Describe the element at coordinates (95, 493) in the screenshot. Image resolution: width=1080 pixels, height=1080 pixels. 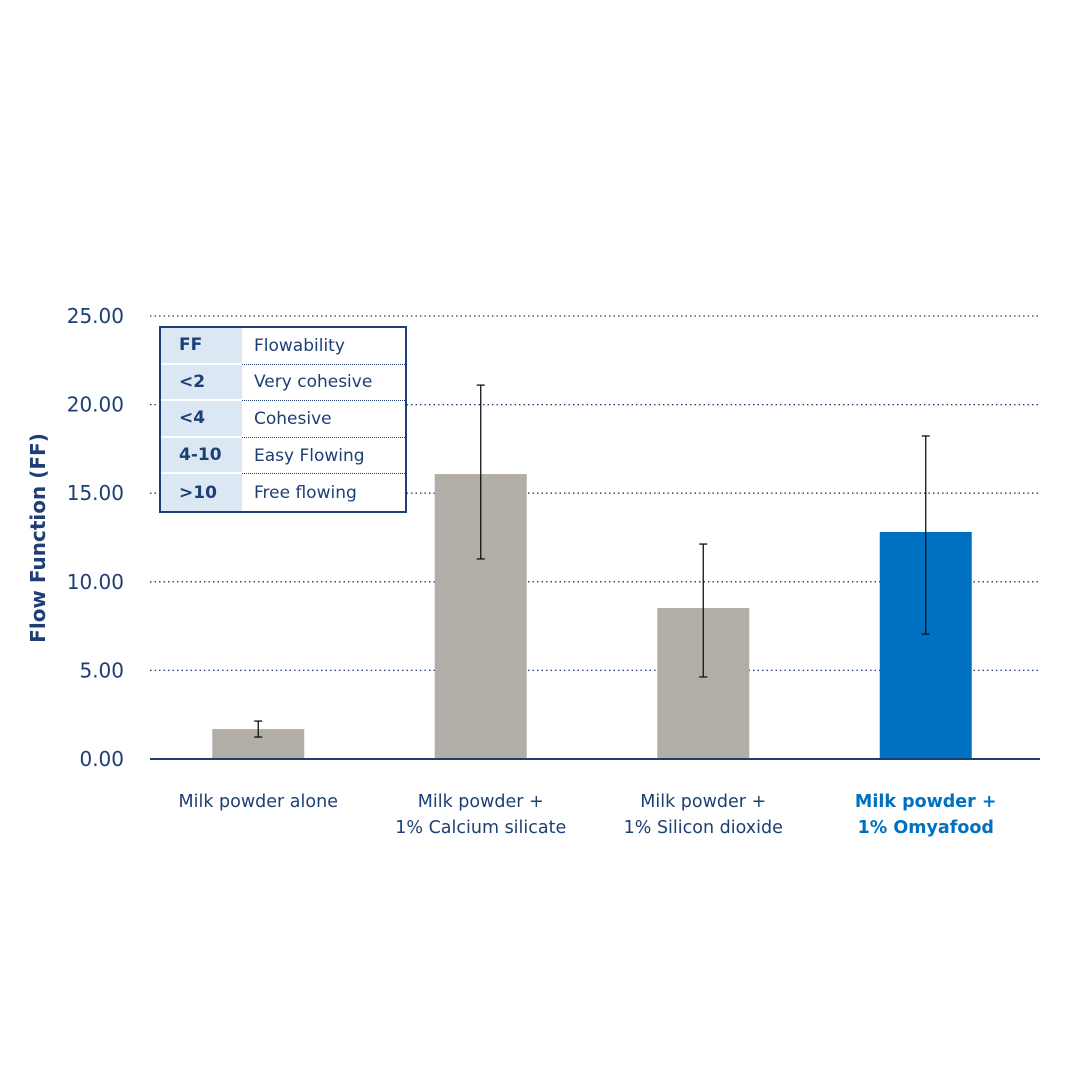
I see `y-tick-label: 15.00` at that location.